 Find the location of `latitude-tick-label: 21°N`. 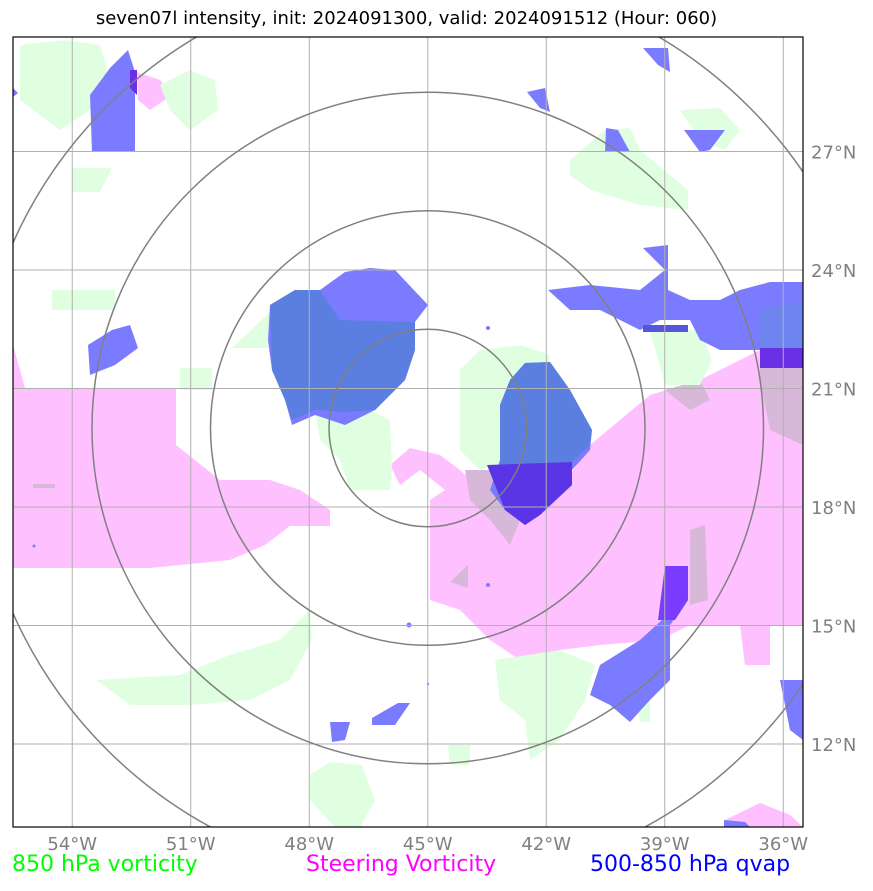

latitude-tick-label: 21°N is located at coordinates (833, 390).